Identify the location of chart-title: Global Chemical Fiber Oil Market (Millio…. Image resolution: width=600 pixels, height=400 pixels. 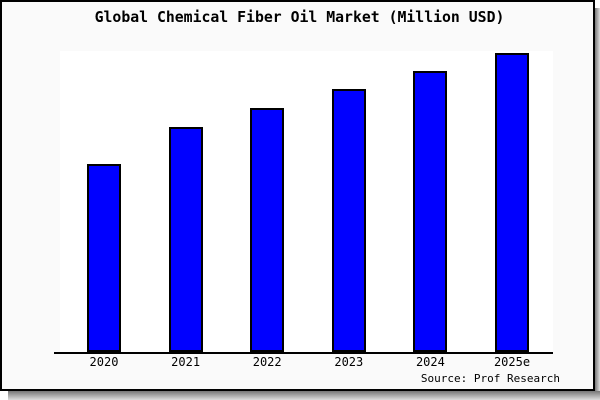
(299, 17).